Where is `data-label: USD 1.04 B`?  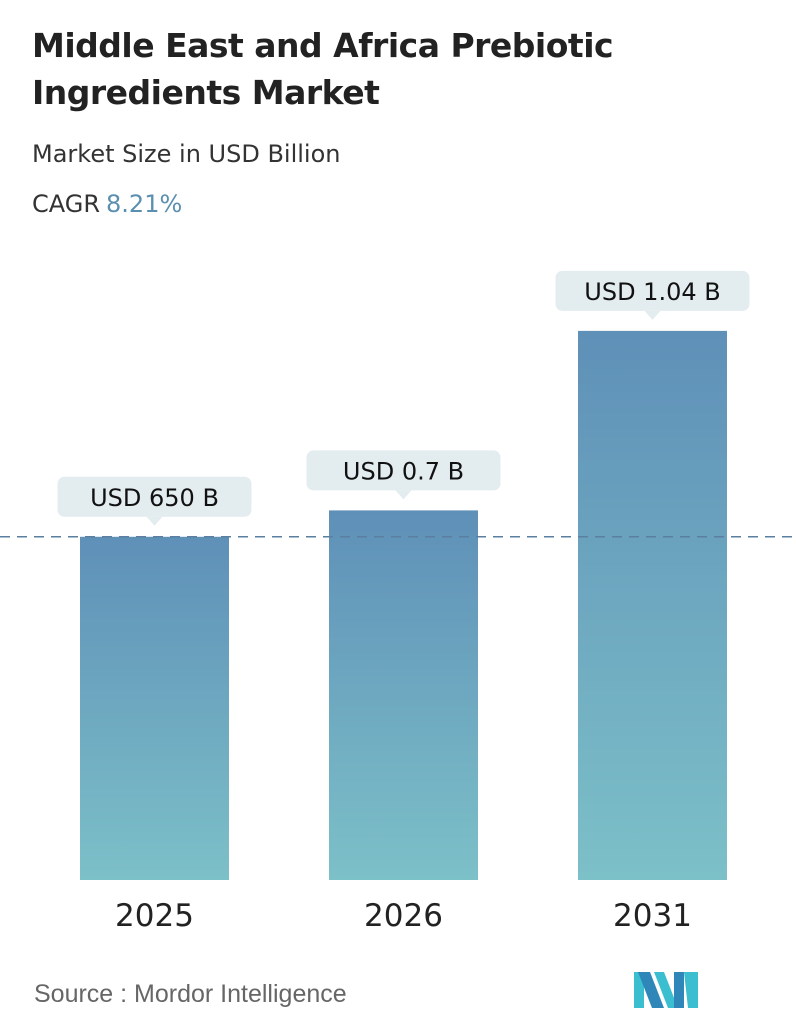 data-label: USD 1.04 B is located at coordinates (652, 292).